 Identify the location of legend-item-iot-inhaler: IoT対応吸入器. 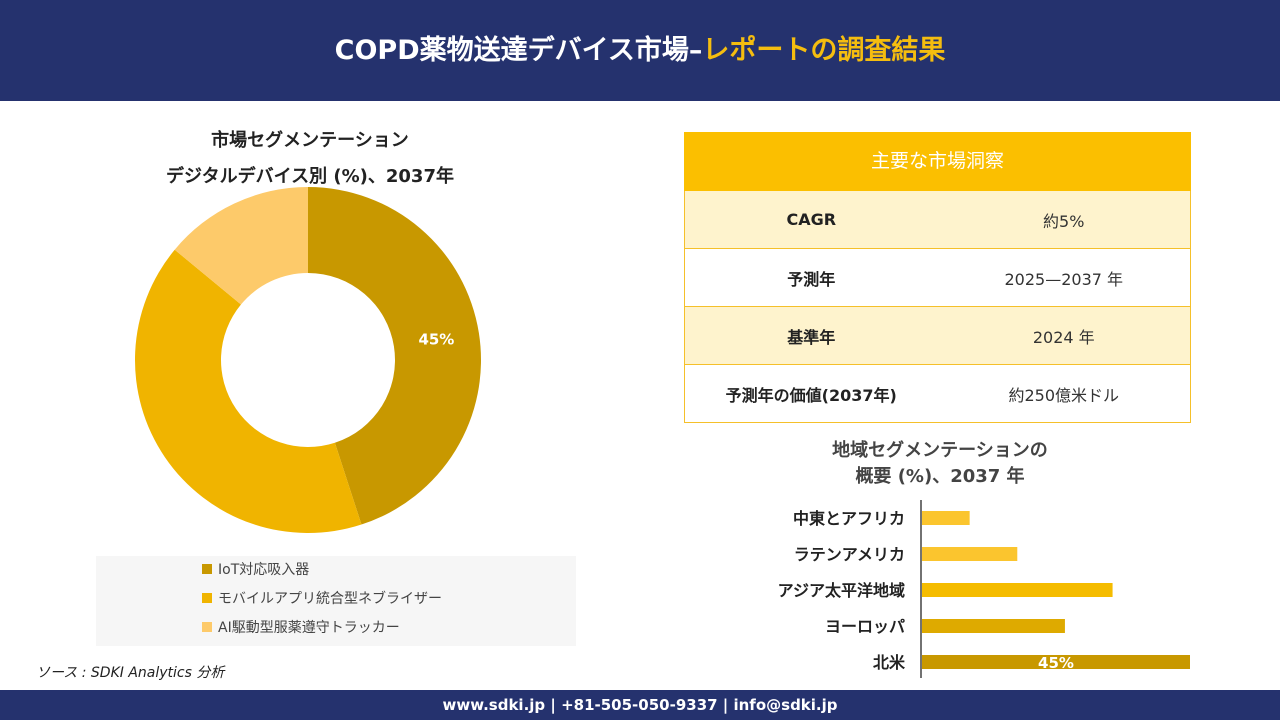
(255, 569).